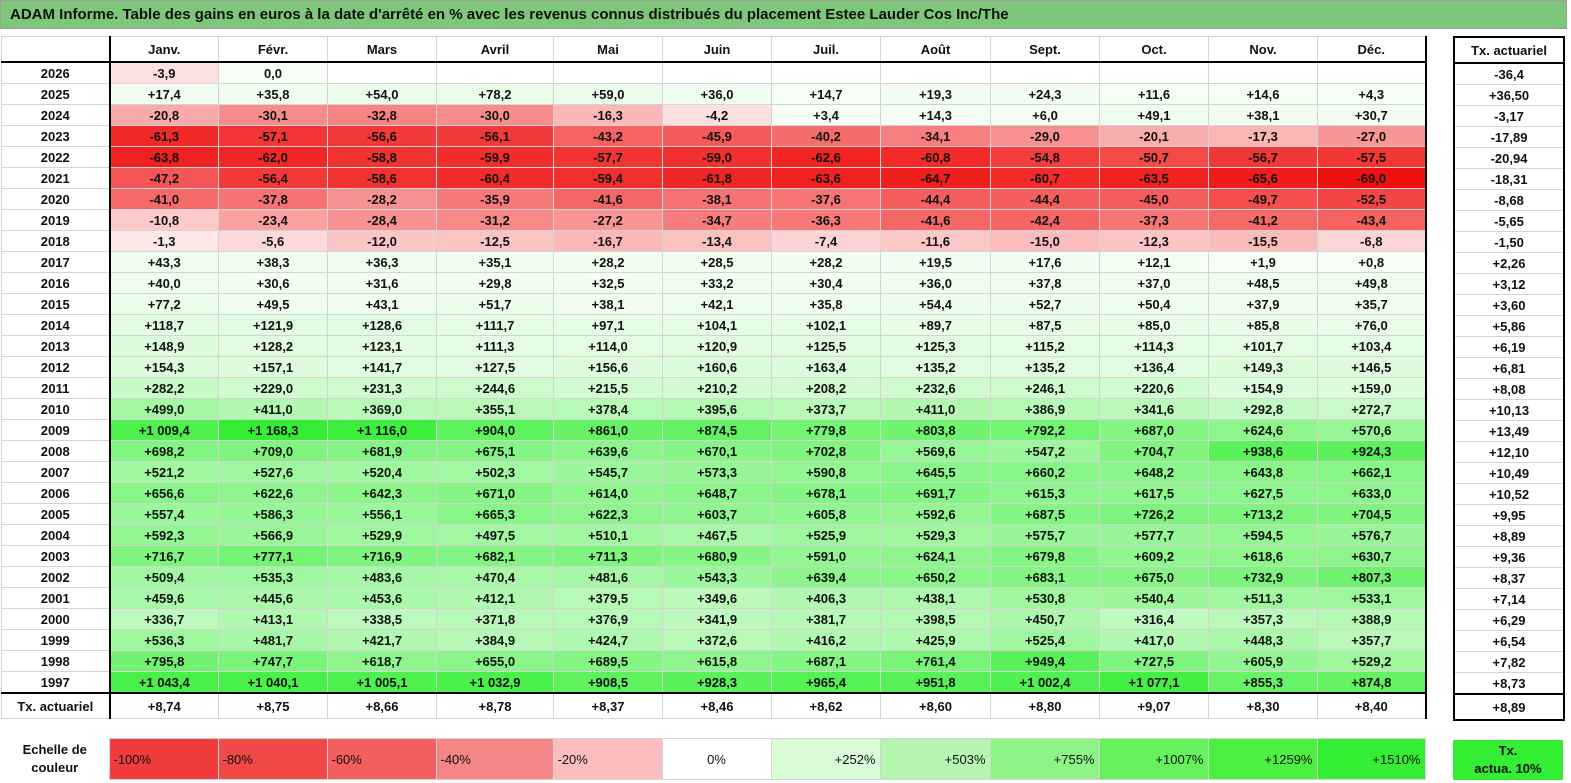  Describe the element at coordinates (495, 178) in the screenshot. I see `gain-cell: -60,4` at that location.